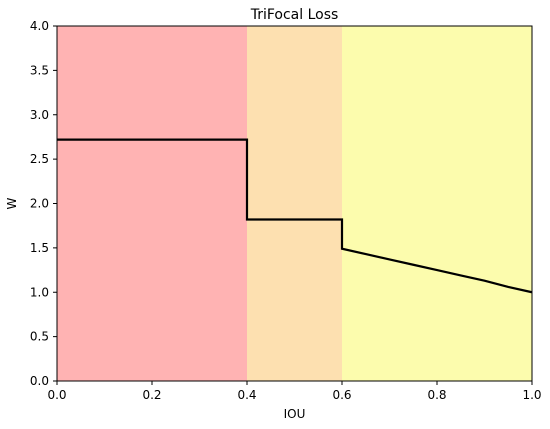 Image resolution: width=550 pixels, height=429 pixels. I want to click on x-tick-label: 0.4, so click(246, 395).